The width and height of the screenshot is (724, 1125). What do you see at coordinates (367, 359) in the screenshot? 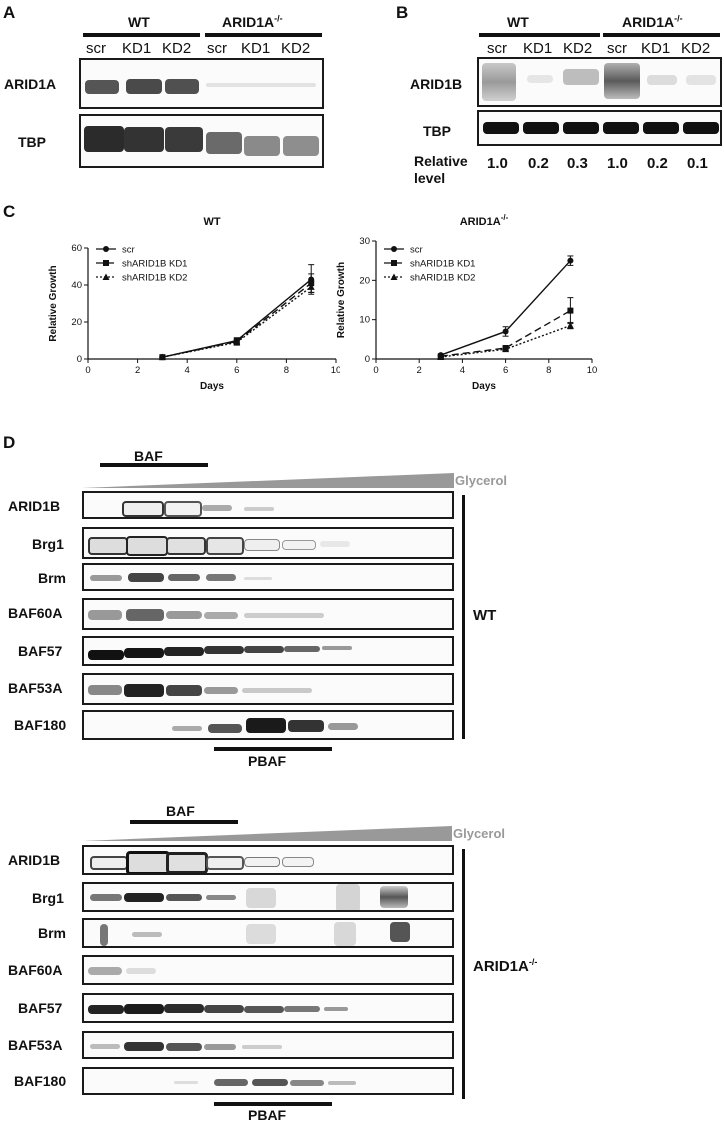
I see `y-tick-label: 0` at bounding box center [367, 359].